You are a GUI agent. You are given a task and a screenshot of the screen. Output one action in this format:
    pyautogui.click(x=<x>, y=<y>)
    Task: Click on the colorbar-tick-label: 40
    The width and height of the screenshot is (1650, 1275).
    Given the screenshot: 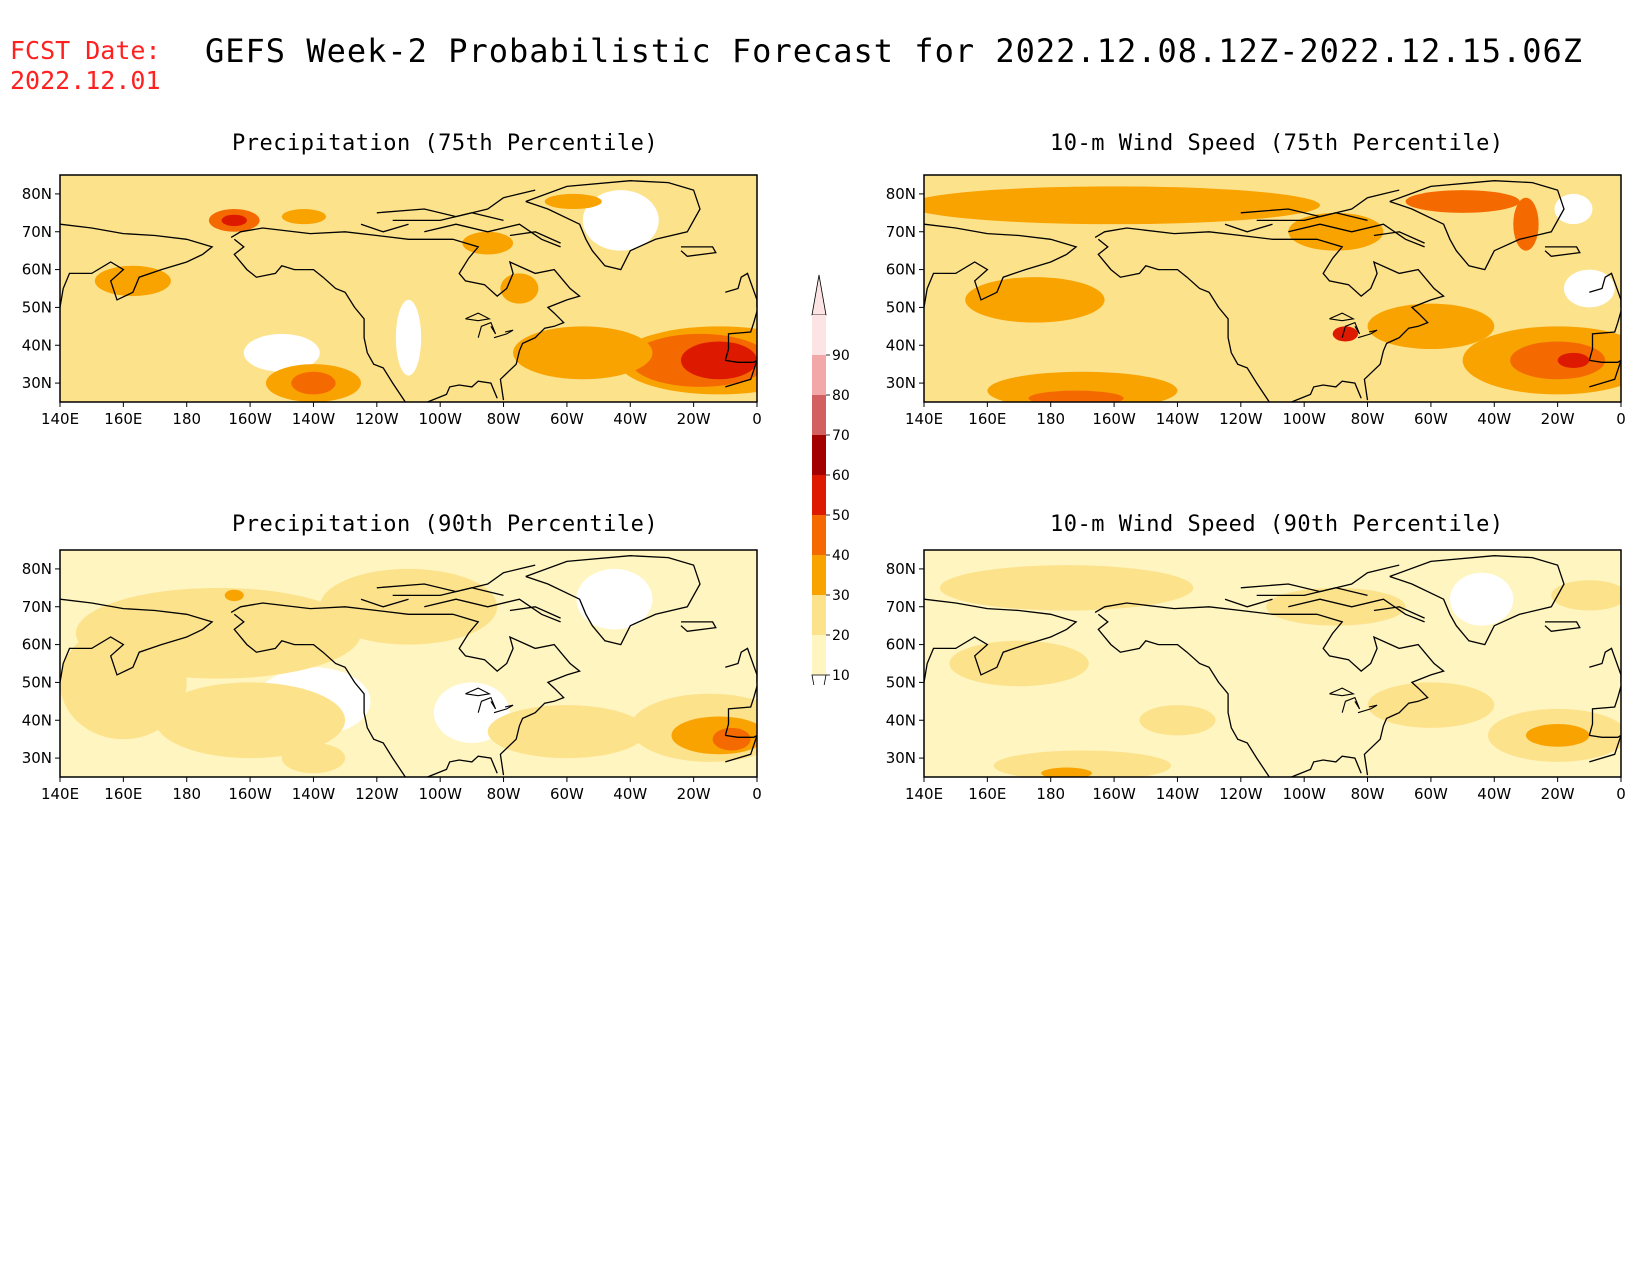 What is the action you would take?
    pyautogui.click(x=841, y=556)
    